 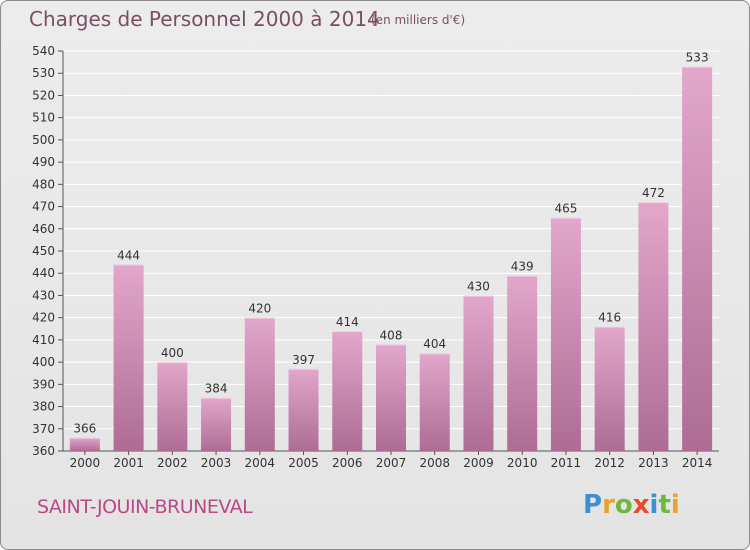 I want to click on bar-value-label: 444, so click(x=128, y=255).